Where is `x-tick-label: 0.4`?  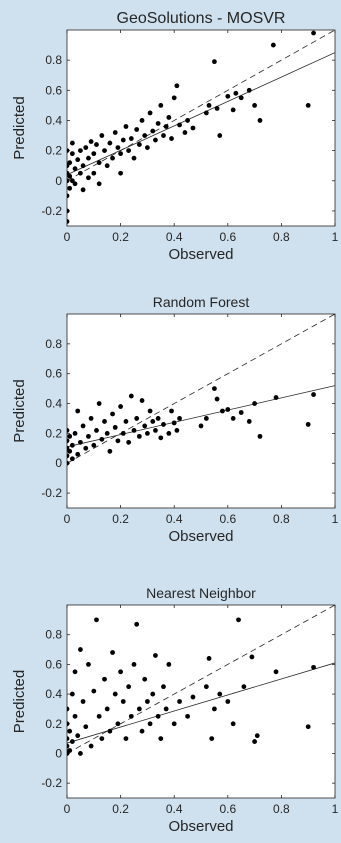 x-tick-label: 0.4 is located at coordinates (174, 809).